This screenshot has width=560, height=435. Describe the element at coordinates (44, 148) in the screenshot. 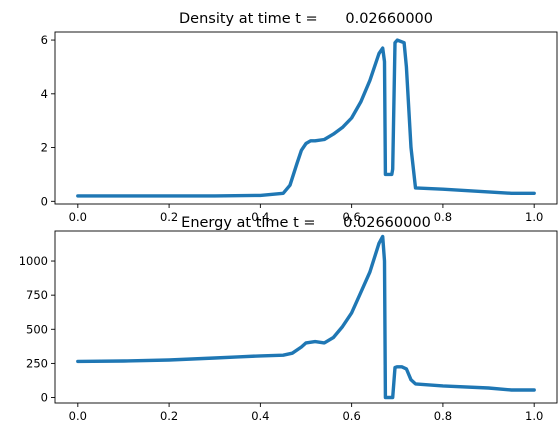

I see `y-tick-label: 2` at that location.